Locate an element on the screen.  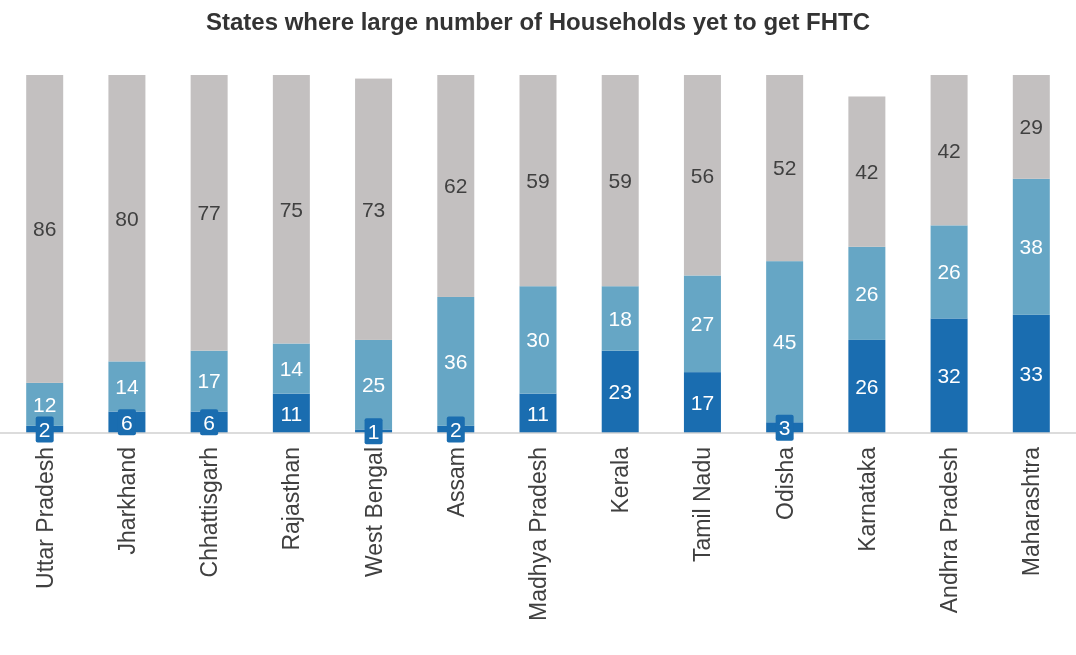
data-label: 3 is located at coordinates (784, 427).